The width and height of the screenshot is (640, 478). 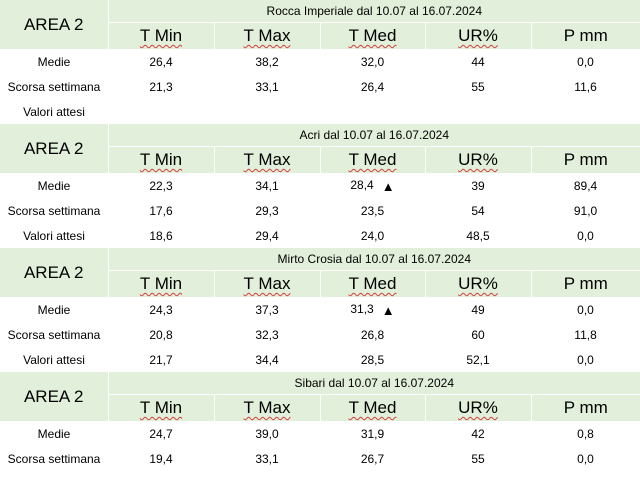 I want to click on cell-value: 32,0, so click(x=372, y=61).